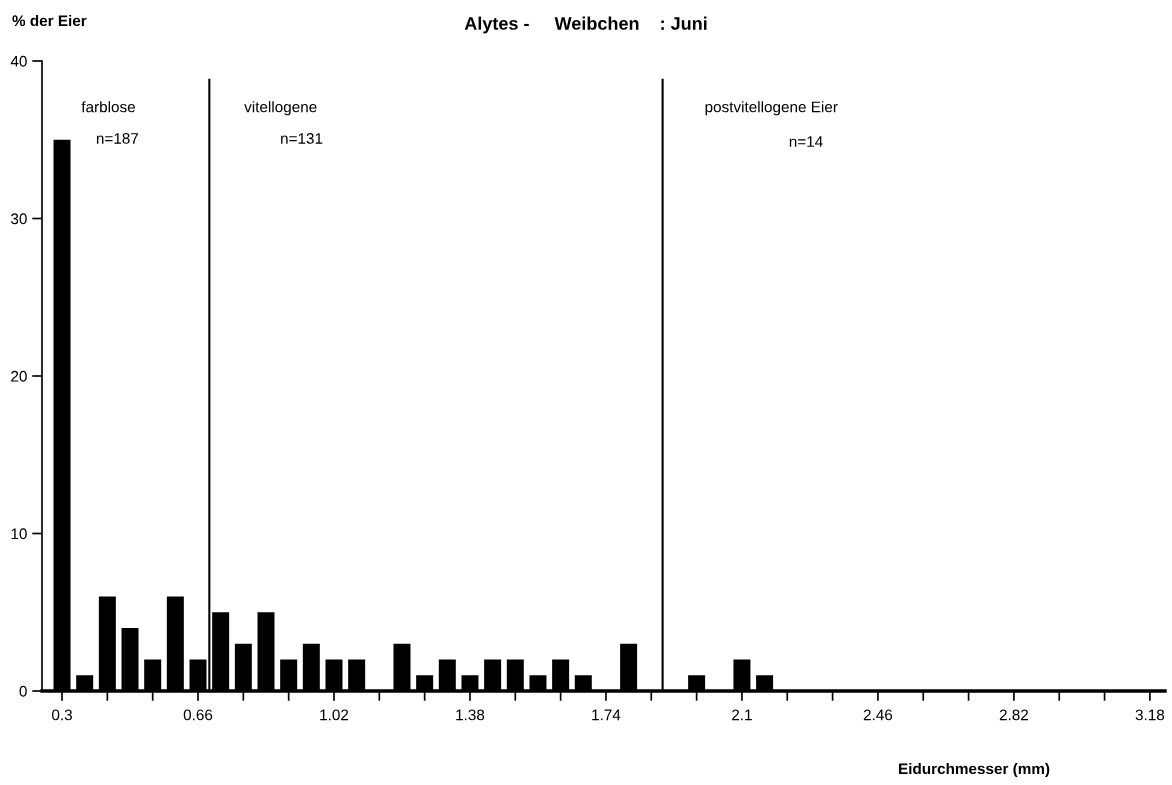 The image size is (1172, 785). What do you see at coordinates (302, 138) in the screenshot?
I see `annotation: n=131` at bounding box center [302, 138].